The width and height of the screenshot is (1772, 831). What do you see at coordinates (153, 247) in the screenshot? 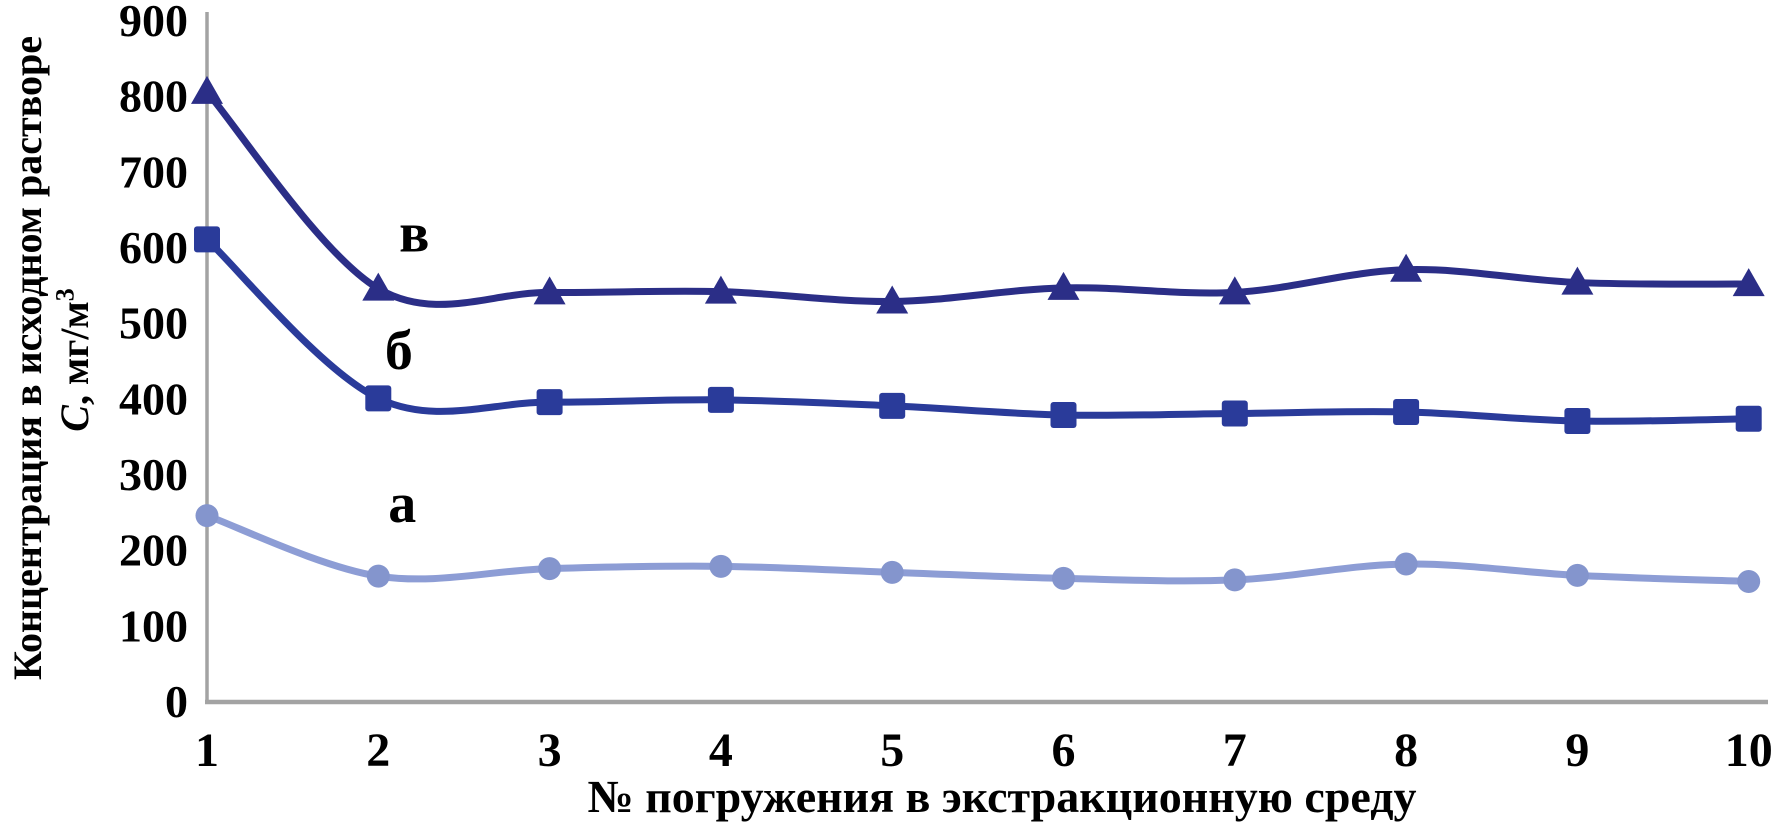
I see `y-tick-label: 600` at bounding box center [153, 247].